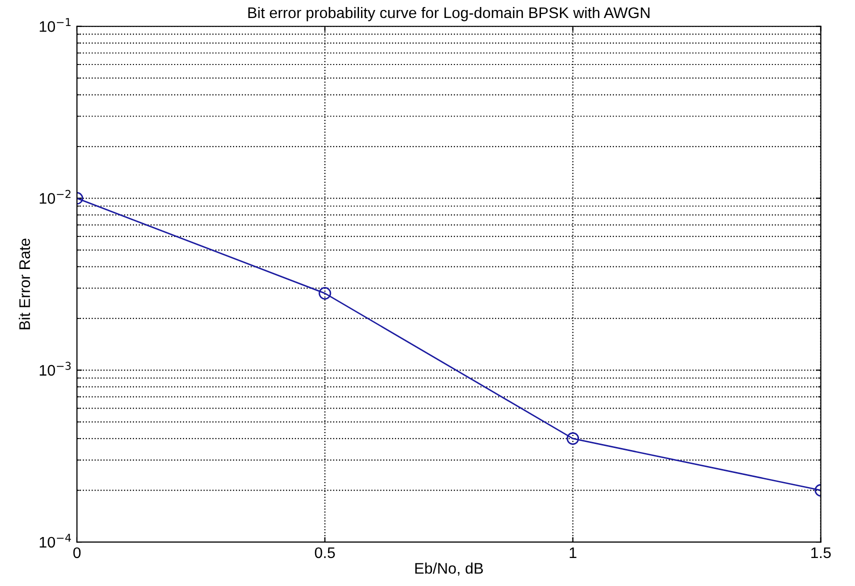 The height and width of the screenshot is (586, 855). I want to click on x-tick-label: 0.5, so click(324, 552).